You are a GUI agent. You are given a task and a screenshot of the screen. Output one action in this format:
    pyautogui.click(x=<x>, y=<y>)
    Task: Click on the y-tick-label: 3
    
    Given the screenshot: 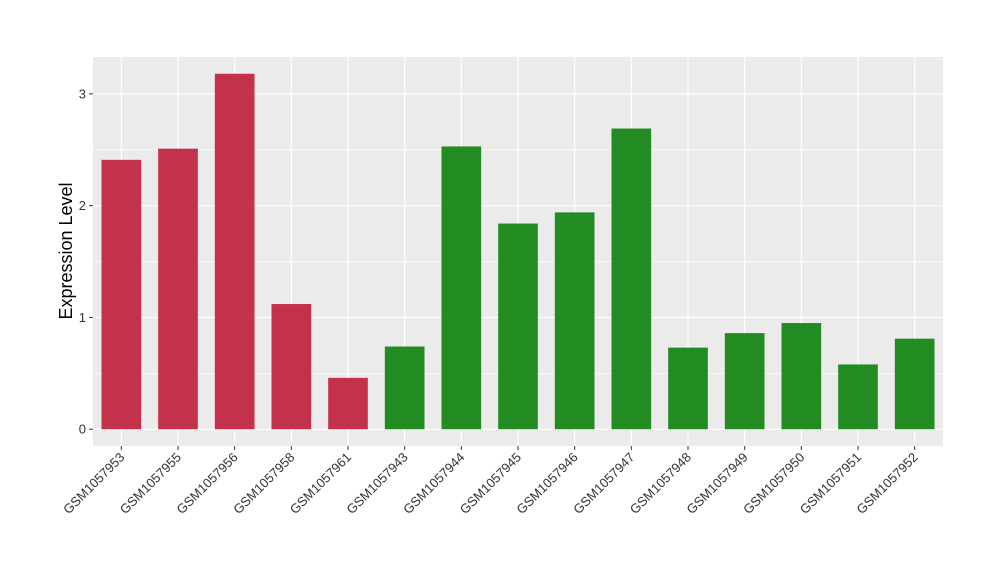 What is the action you would take?
    pyautogui.click(x=82, y=93)
    